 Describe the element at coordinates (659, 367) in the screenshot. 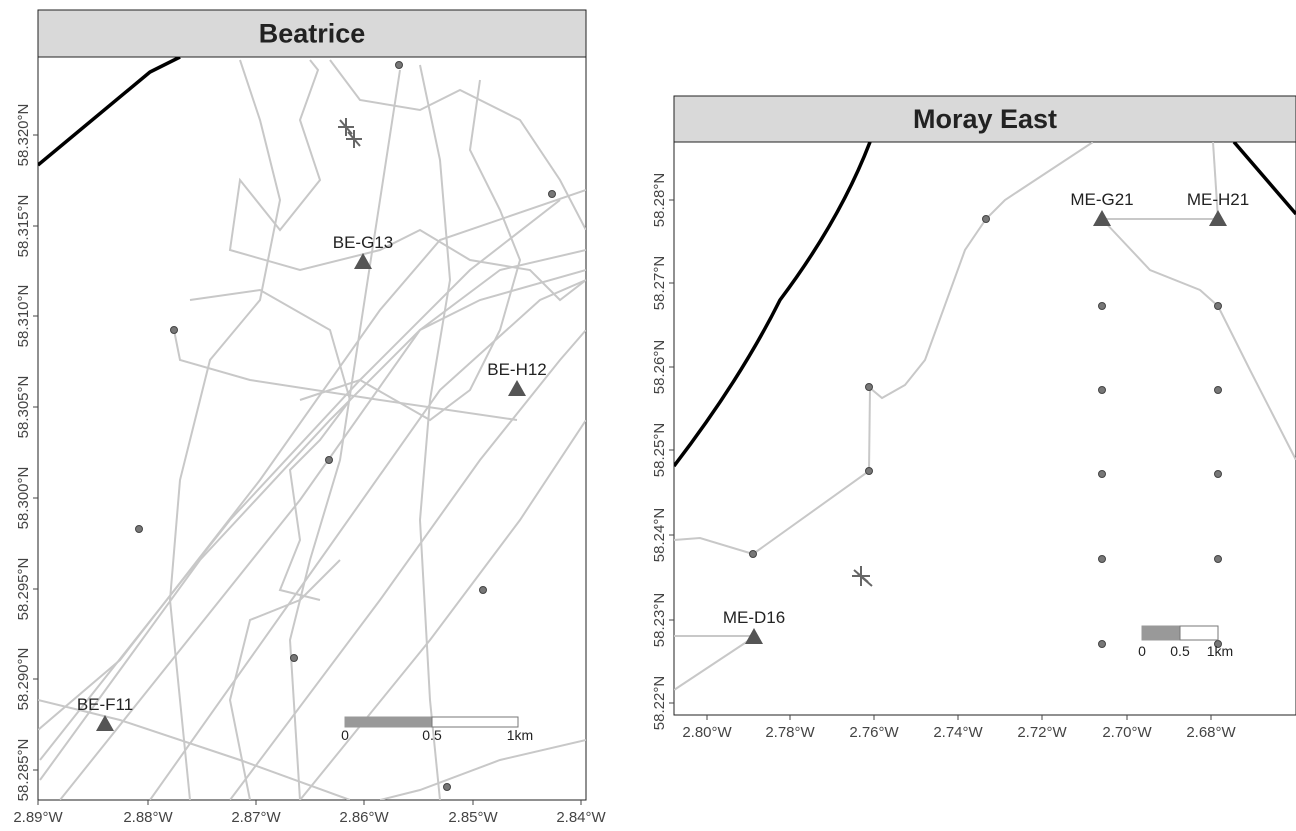

I see `y-tick-label: 58.26°N` at that location.